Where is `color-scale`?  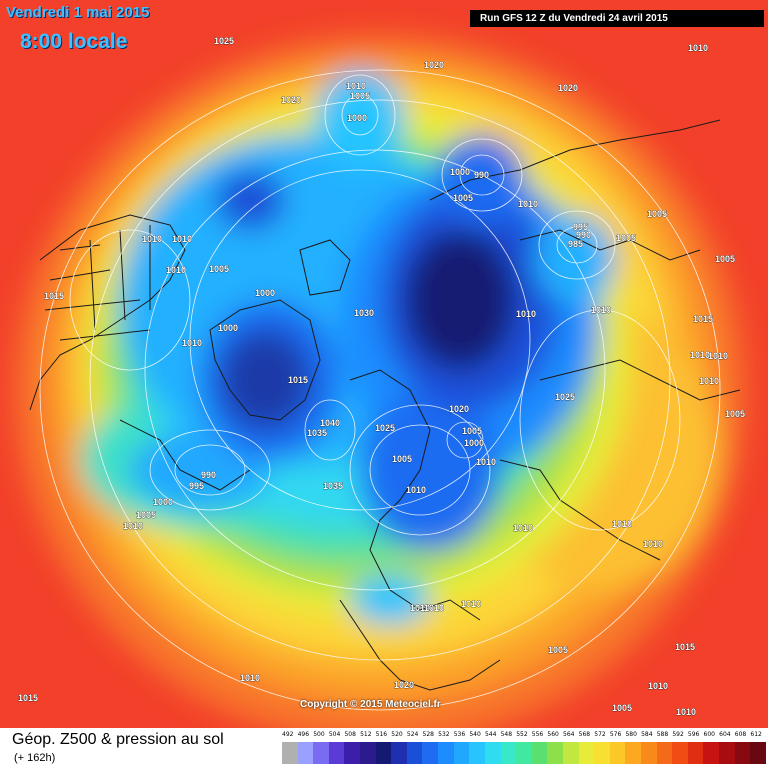 color-scale is located at coordinates (524, 753).